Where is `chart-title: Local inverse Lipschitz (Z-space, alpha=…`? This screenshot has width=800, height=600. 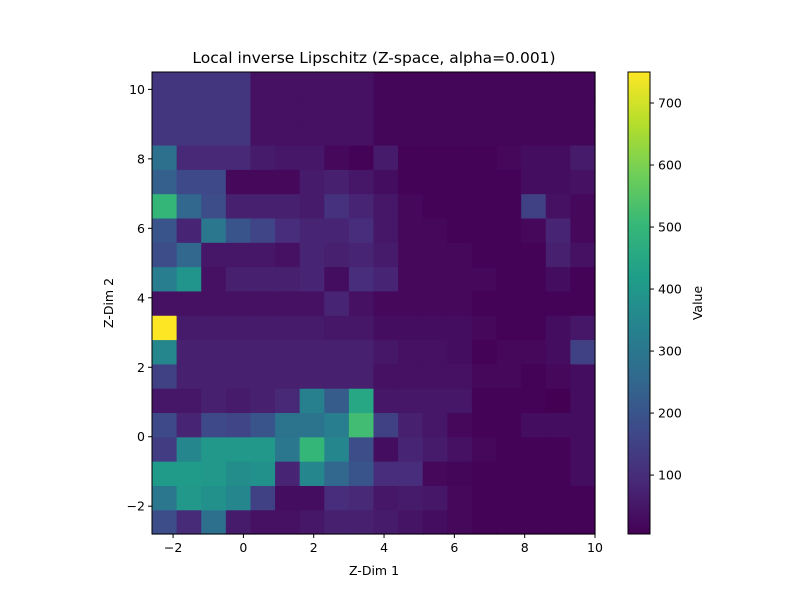
chart-title: Local inverse Lipschitz (Z-space, alpha=… is located at coordinates (373, 58).